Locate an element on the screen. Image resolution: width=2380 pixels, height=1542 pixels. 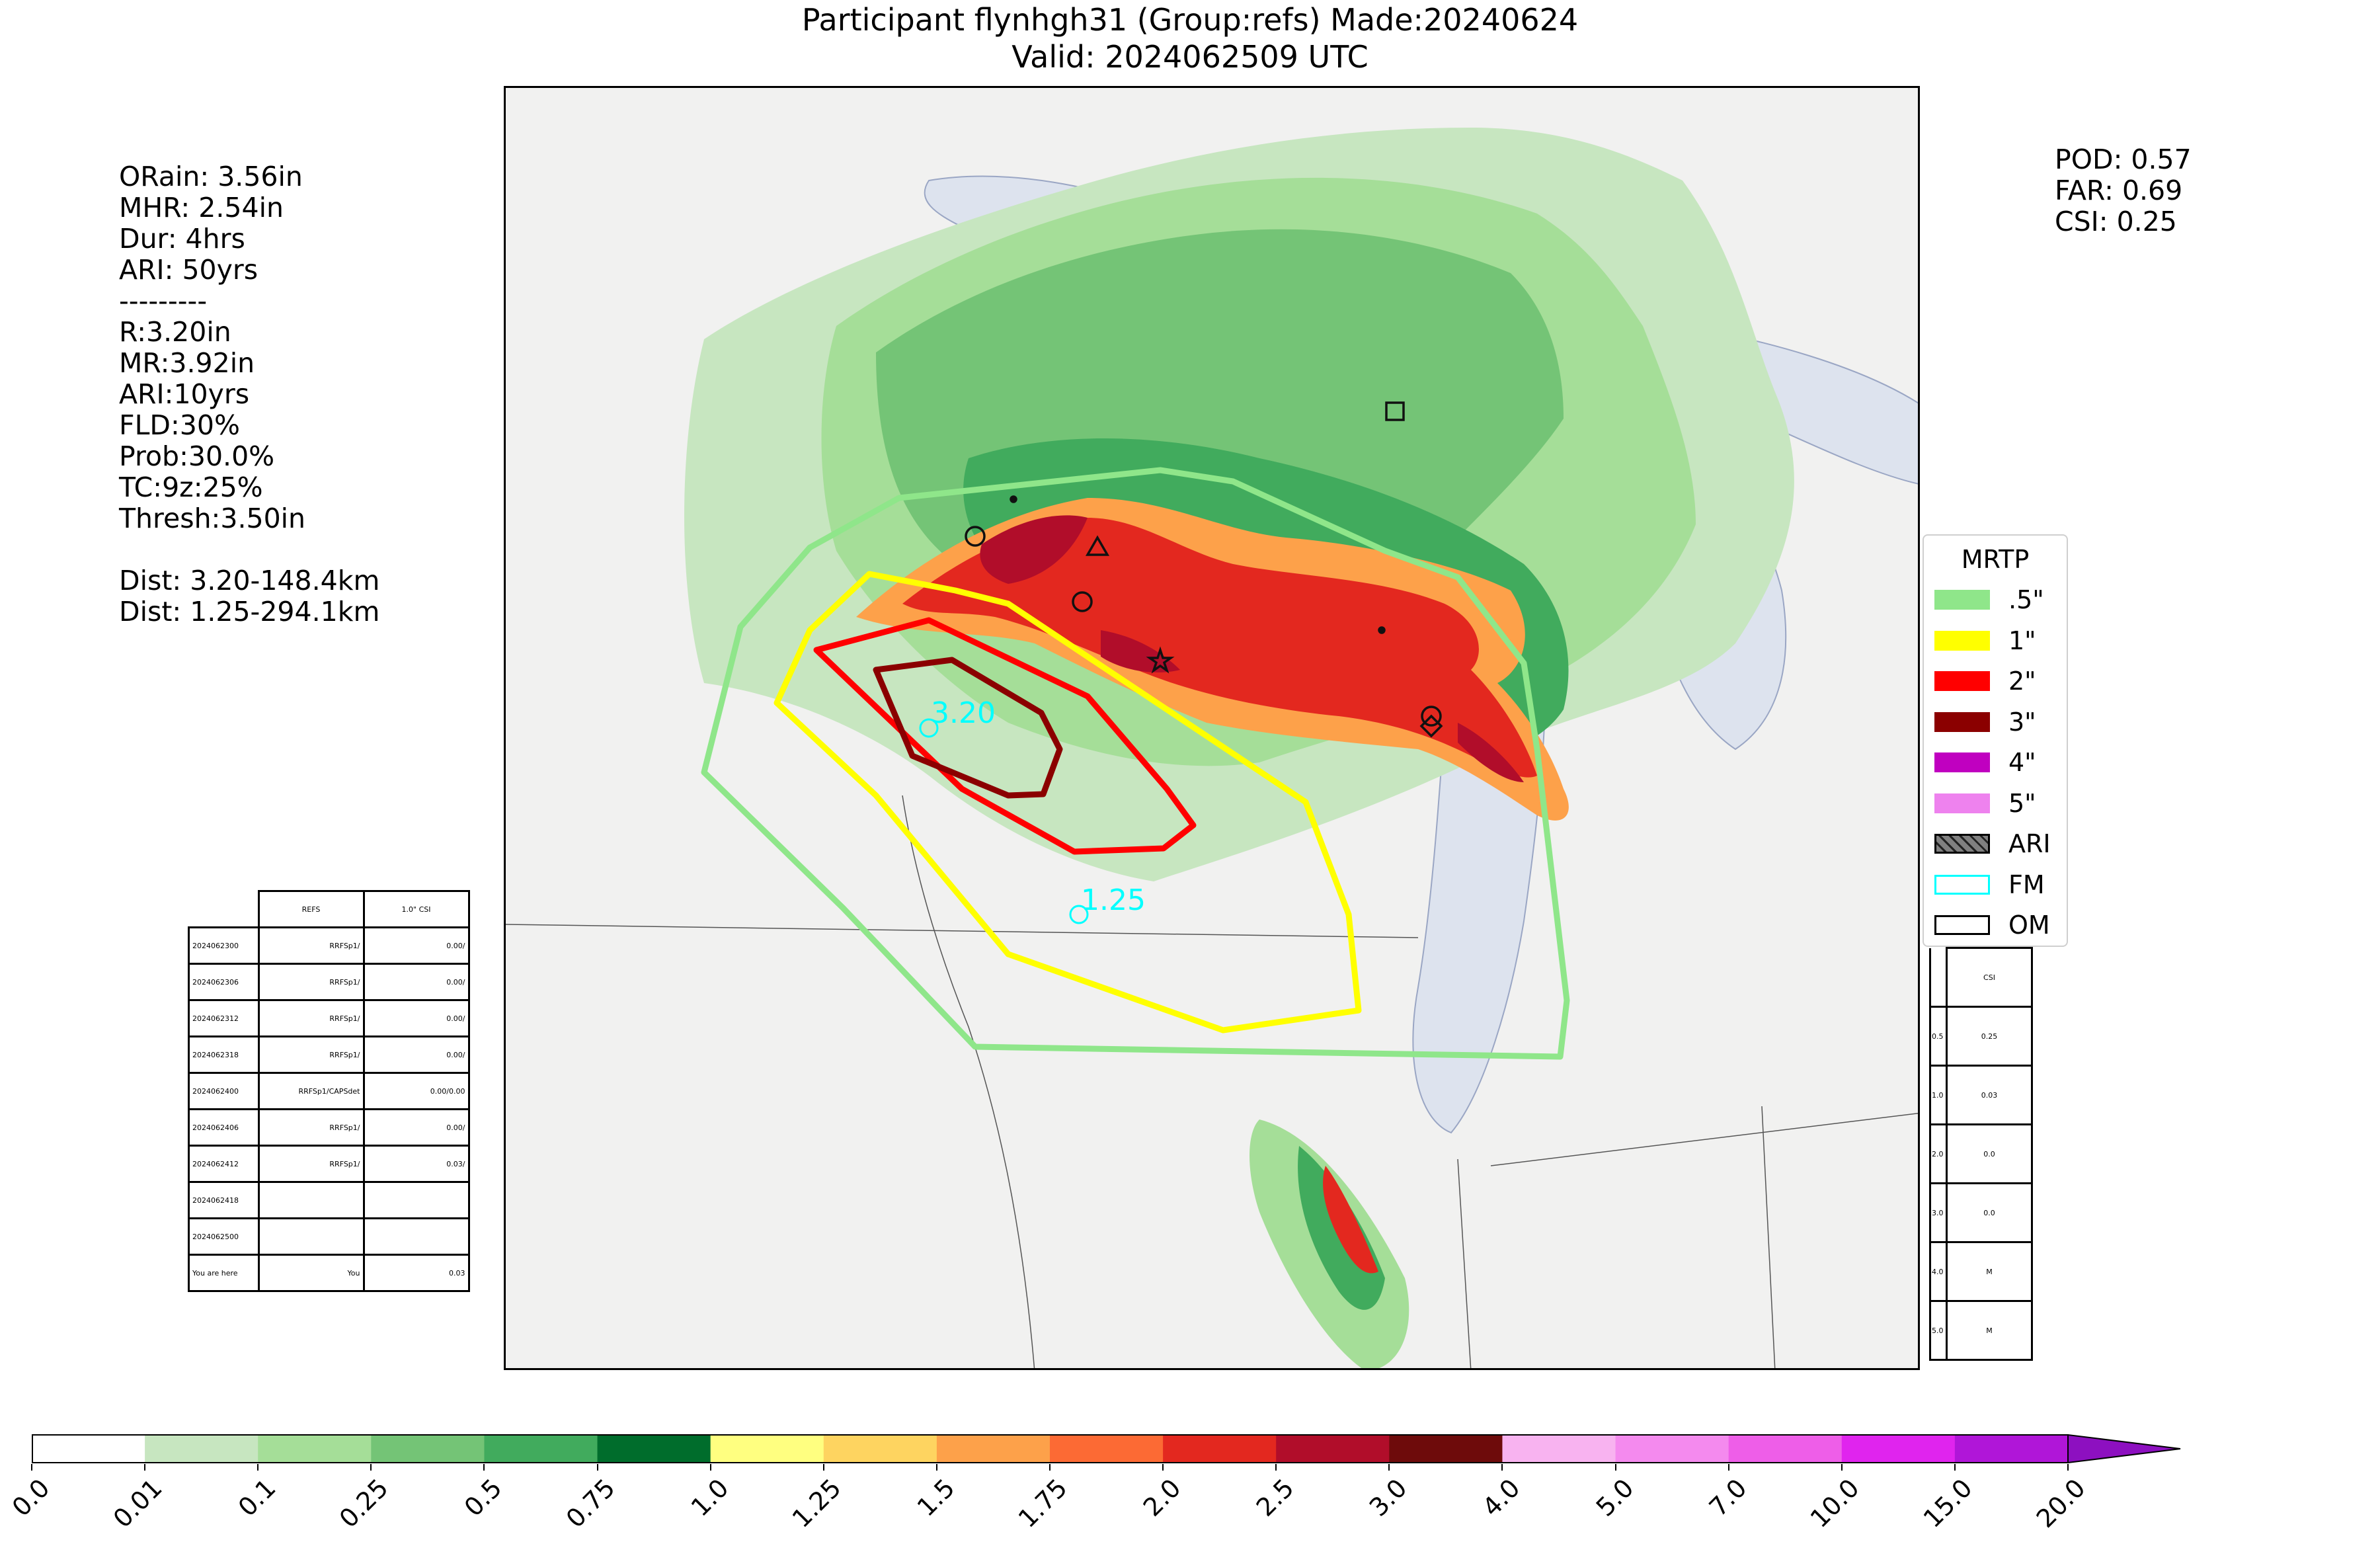
left-stat-line is located at coordinates (249, 549).